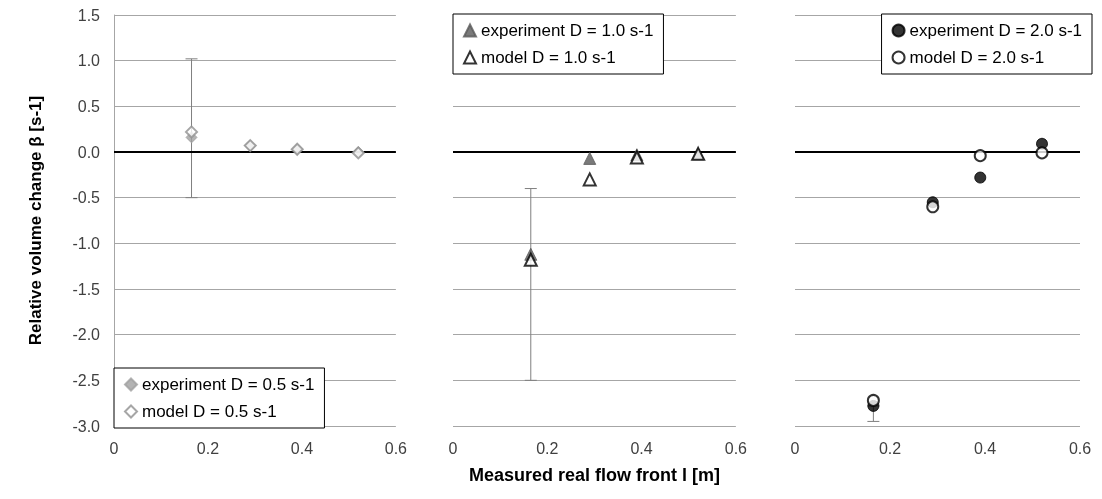 This screenshot has width=1102, height=499. I want to click on legend-label: model D = 2.0 s-1, so click(977, 57).